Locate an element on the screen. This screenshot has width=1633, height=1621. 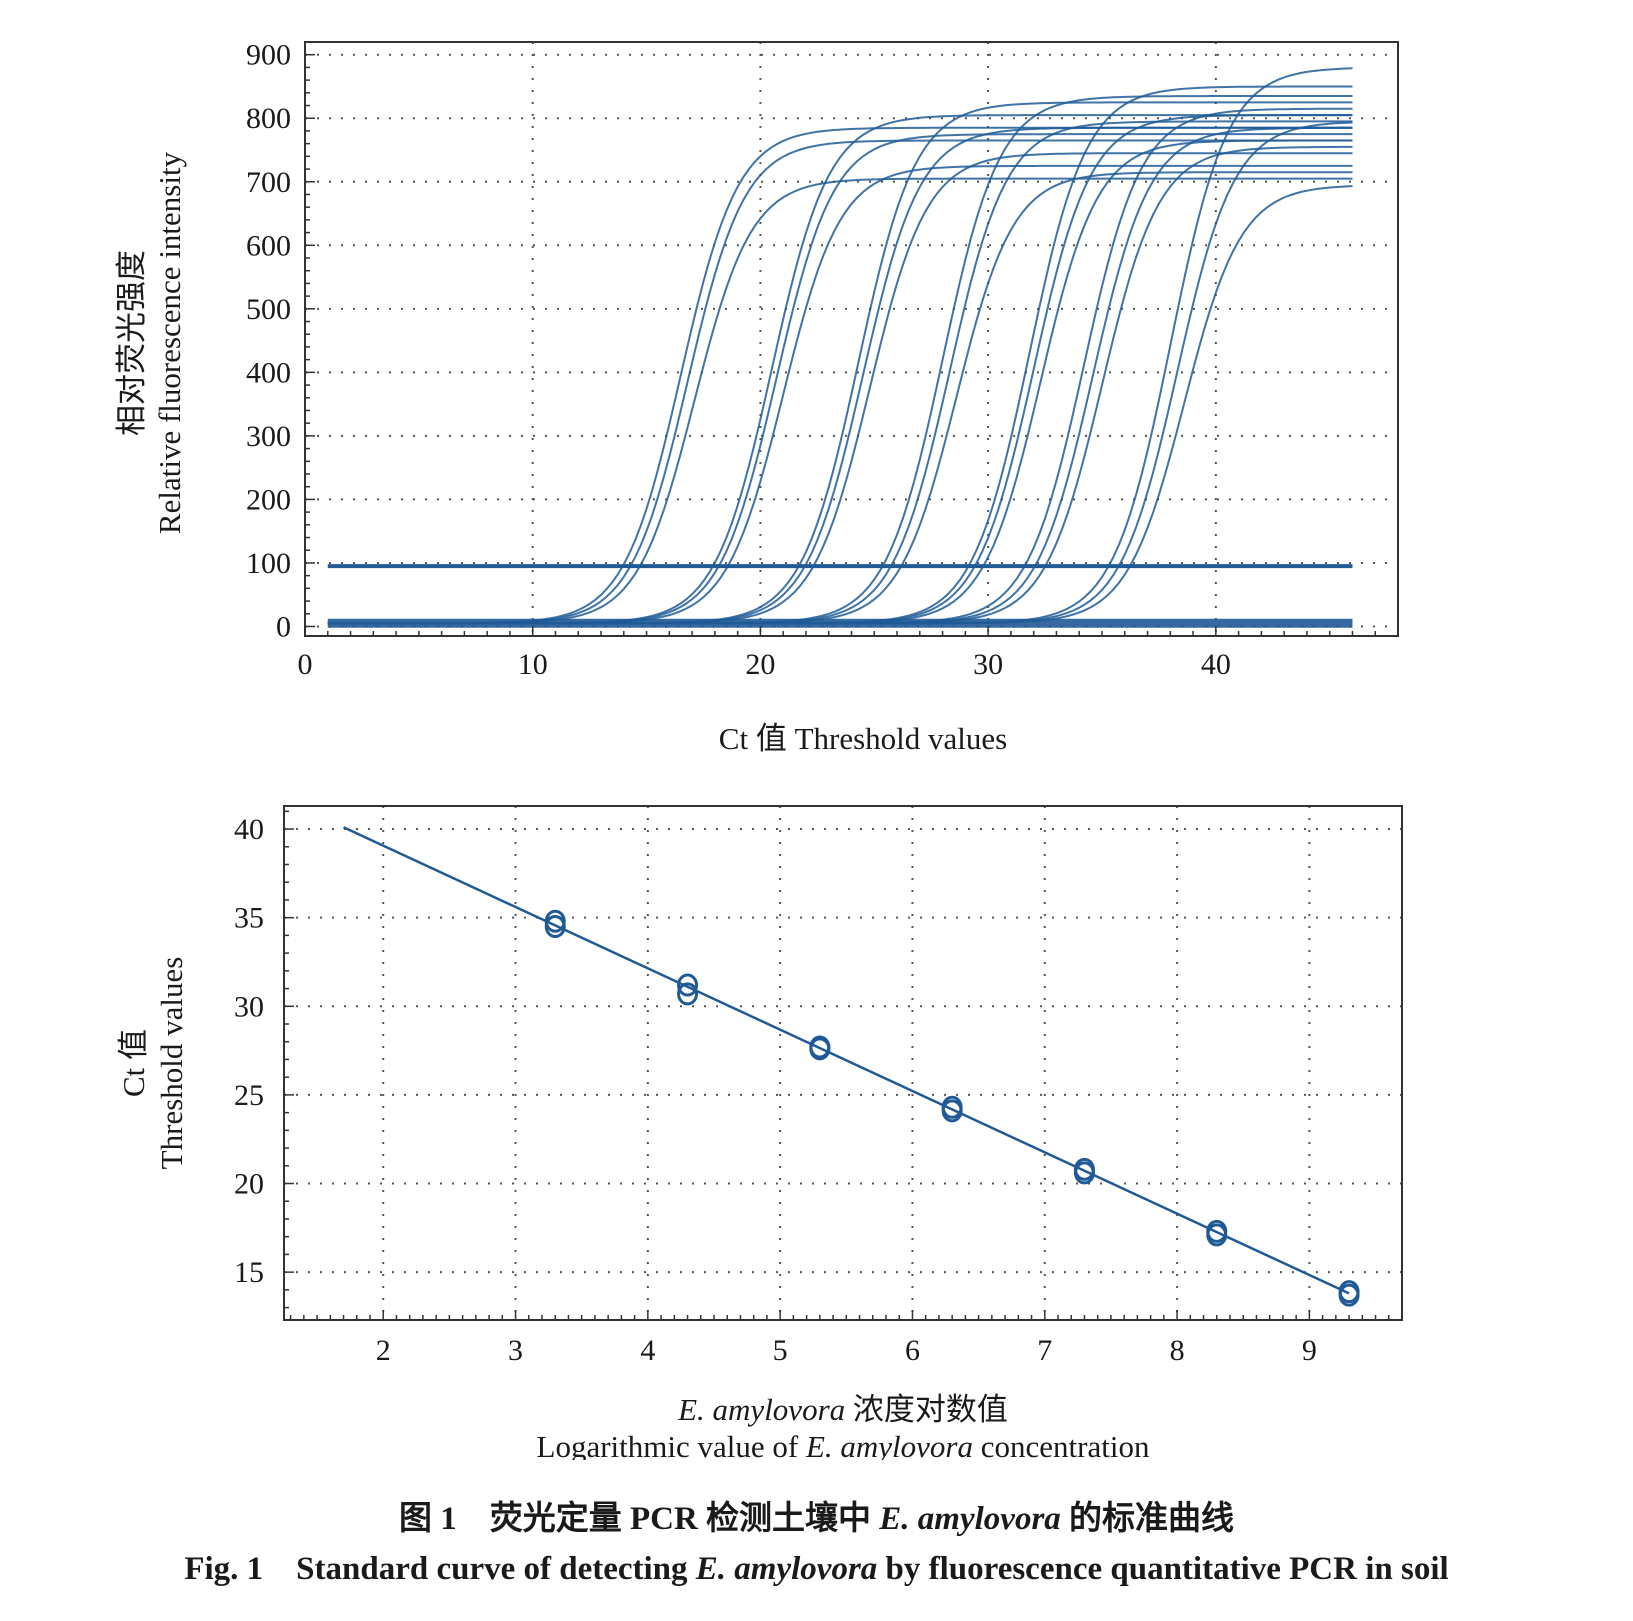
chart2-y-axis-label-en: Threshold values is located at coordinates (171, 1063).